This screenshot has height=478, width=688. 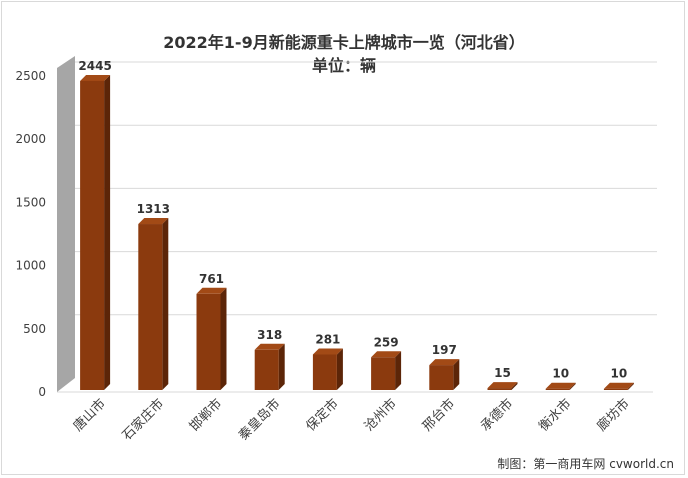 I want to click on data-label: 2445, so click(x=94, y=66).